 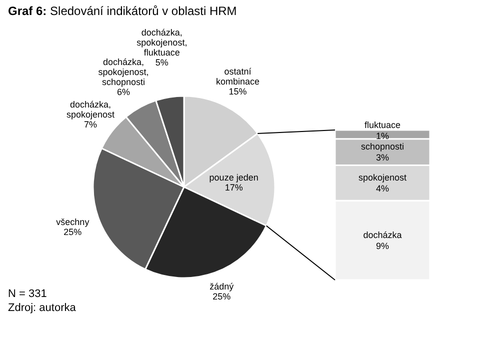 What do you see at coordinates (122, 11) in the screenshot?
I see `chart-title: Graf 6: Sledování indikátorů v oblasti HRM` at bounding box center [122, 11].